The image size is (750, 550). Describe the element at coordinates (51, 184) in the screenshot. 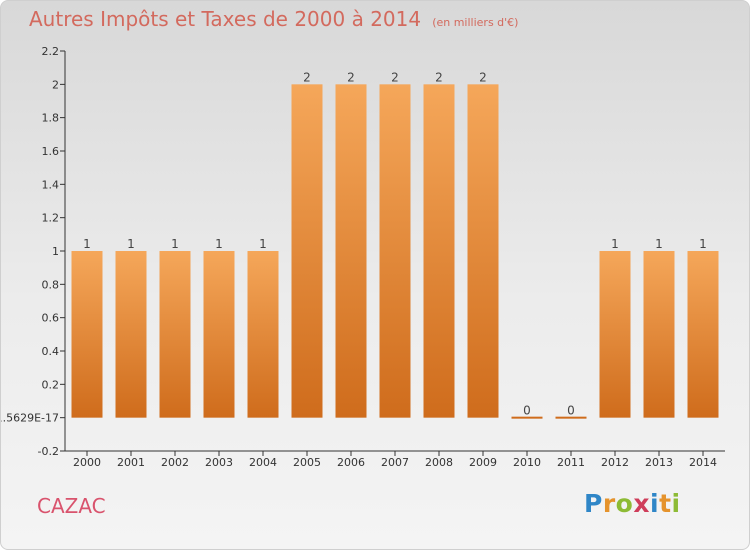

I see `y-tick-label: 1.4` at that location.